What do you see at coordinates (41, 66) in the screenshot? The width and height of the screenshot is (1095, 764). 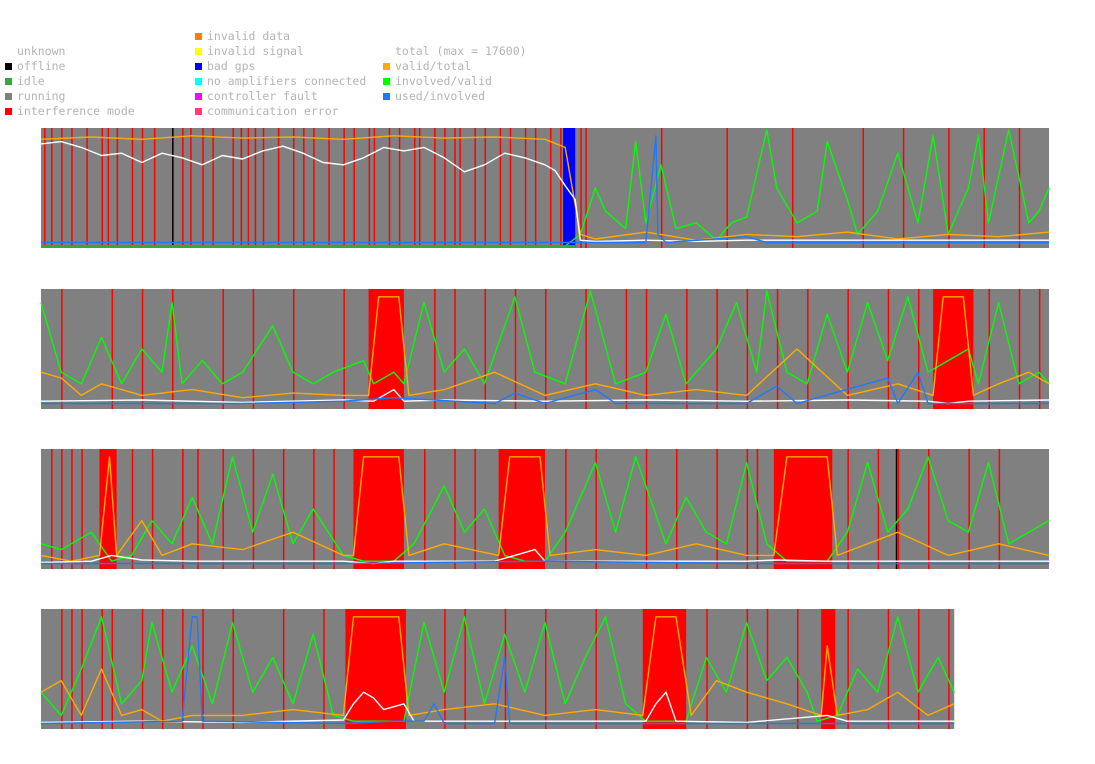 I see `legend-label-status-1: offline` at bounding box center [41, 66].